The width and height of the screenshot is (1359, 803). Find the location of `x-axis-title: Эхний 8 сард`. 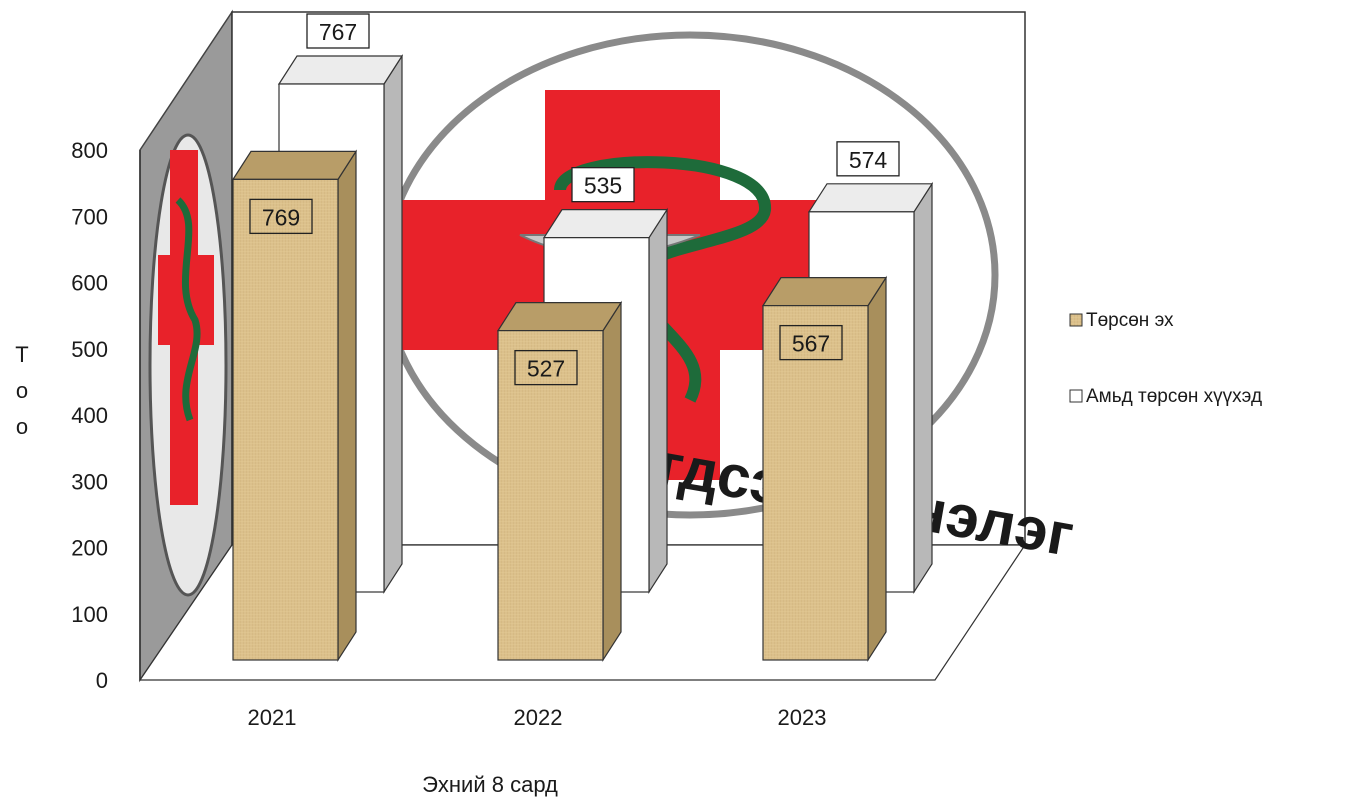

x-axis-title: Эхний 8 сард is located at coordinates (490, 784).